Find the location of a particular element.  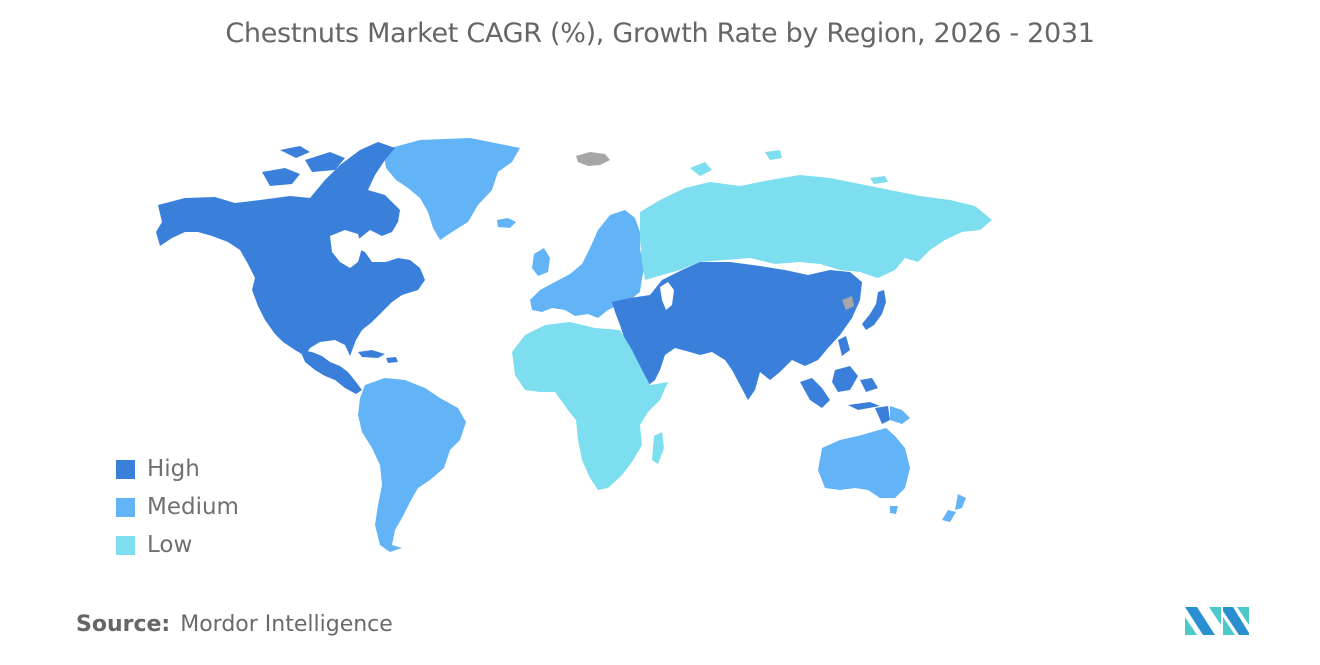

region-iceland is located at coordinates (506, 223).